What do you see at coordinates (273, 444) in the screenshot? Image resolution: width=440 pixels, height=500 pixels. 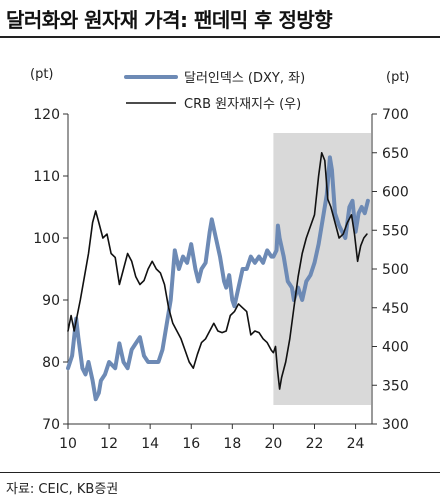 I see `x-tick-label: 20` at bounding box center [273, 444].